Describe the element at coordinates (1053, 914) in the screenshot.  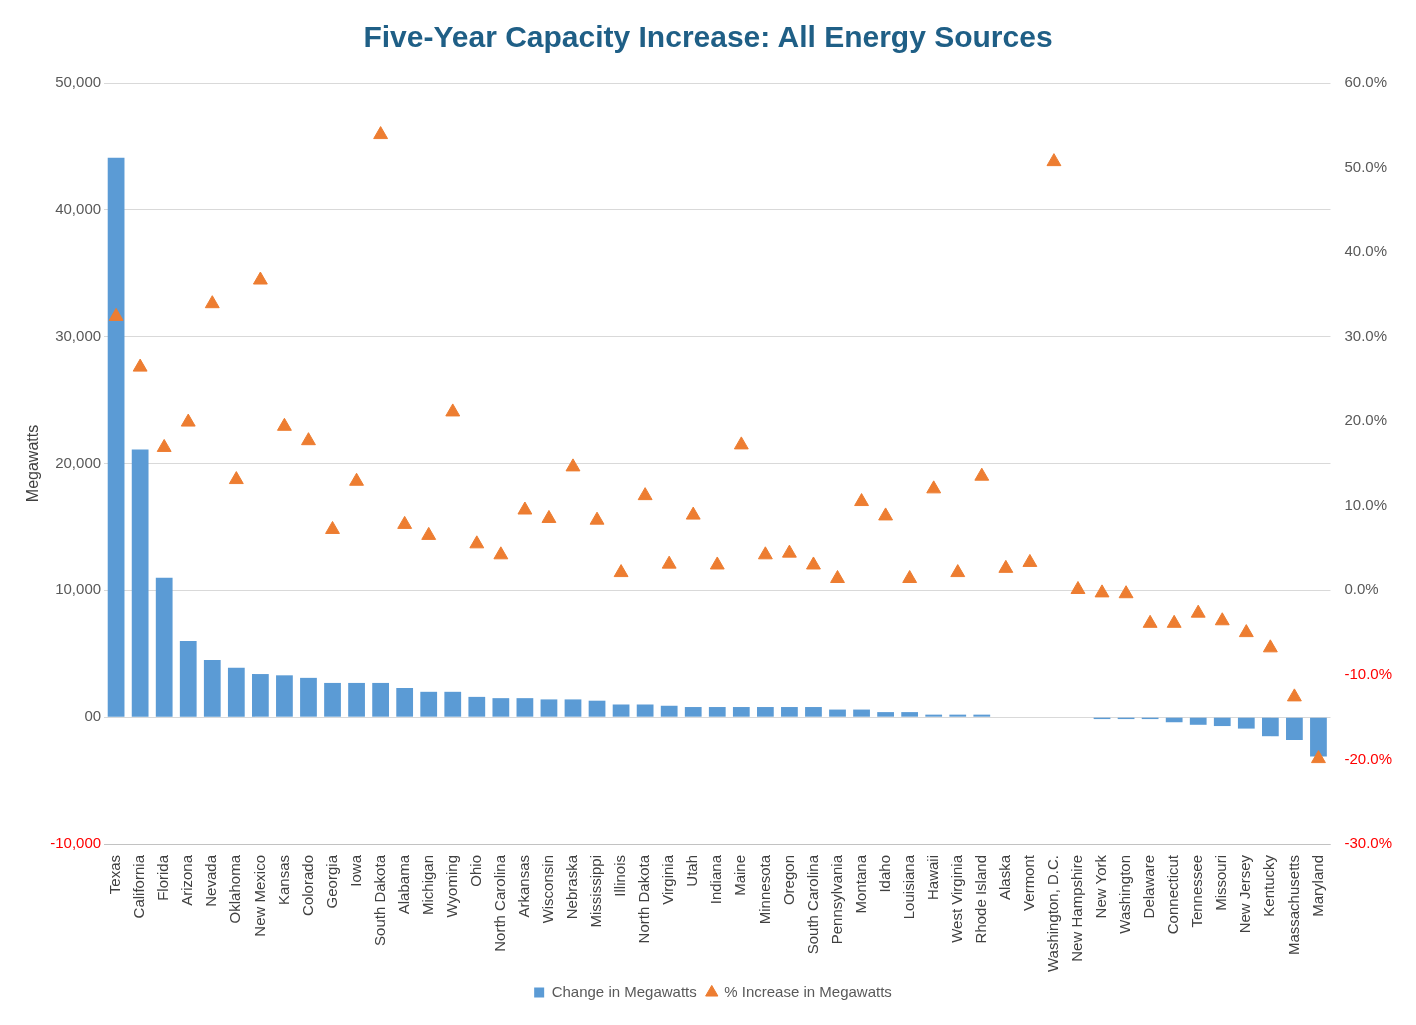
I see `x-tick-label: Washington, D.C.` at that location.